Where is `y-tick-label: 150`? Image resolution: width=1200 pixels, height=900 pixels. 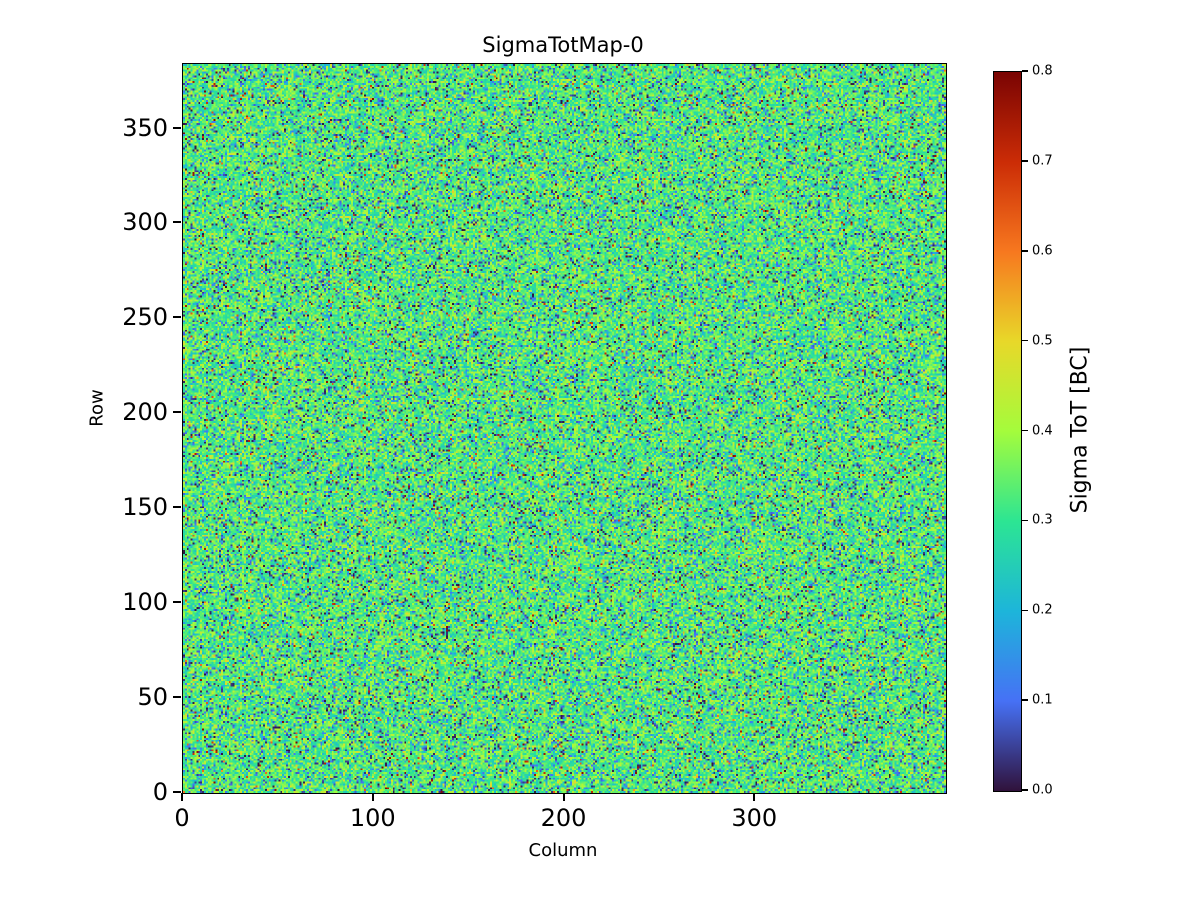
y-tick-label: 150 is located at coordinates (145, 507).